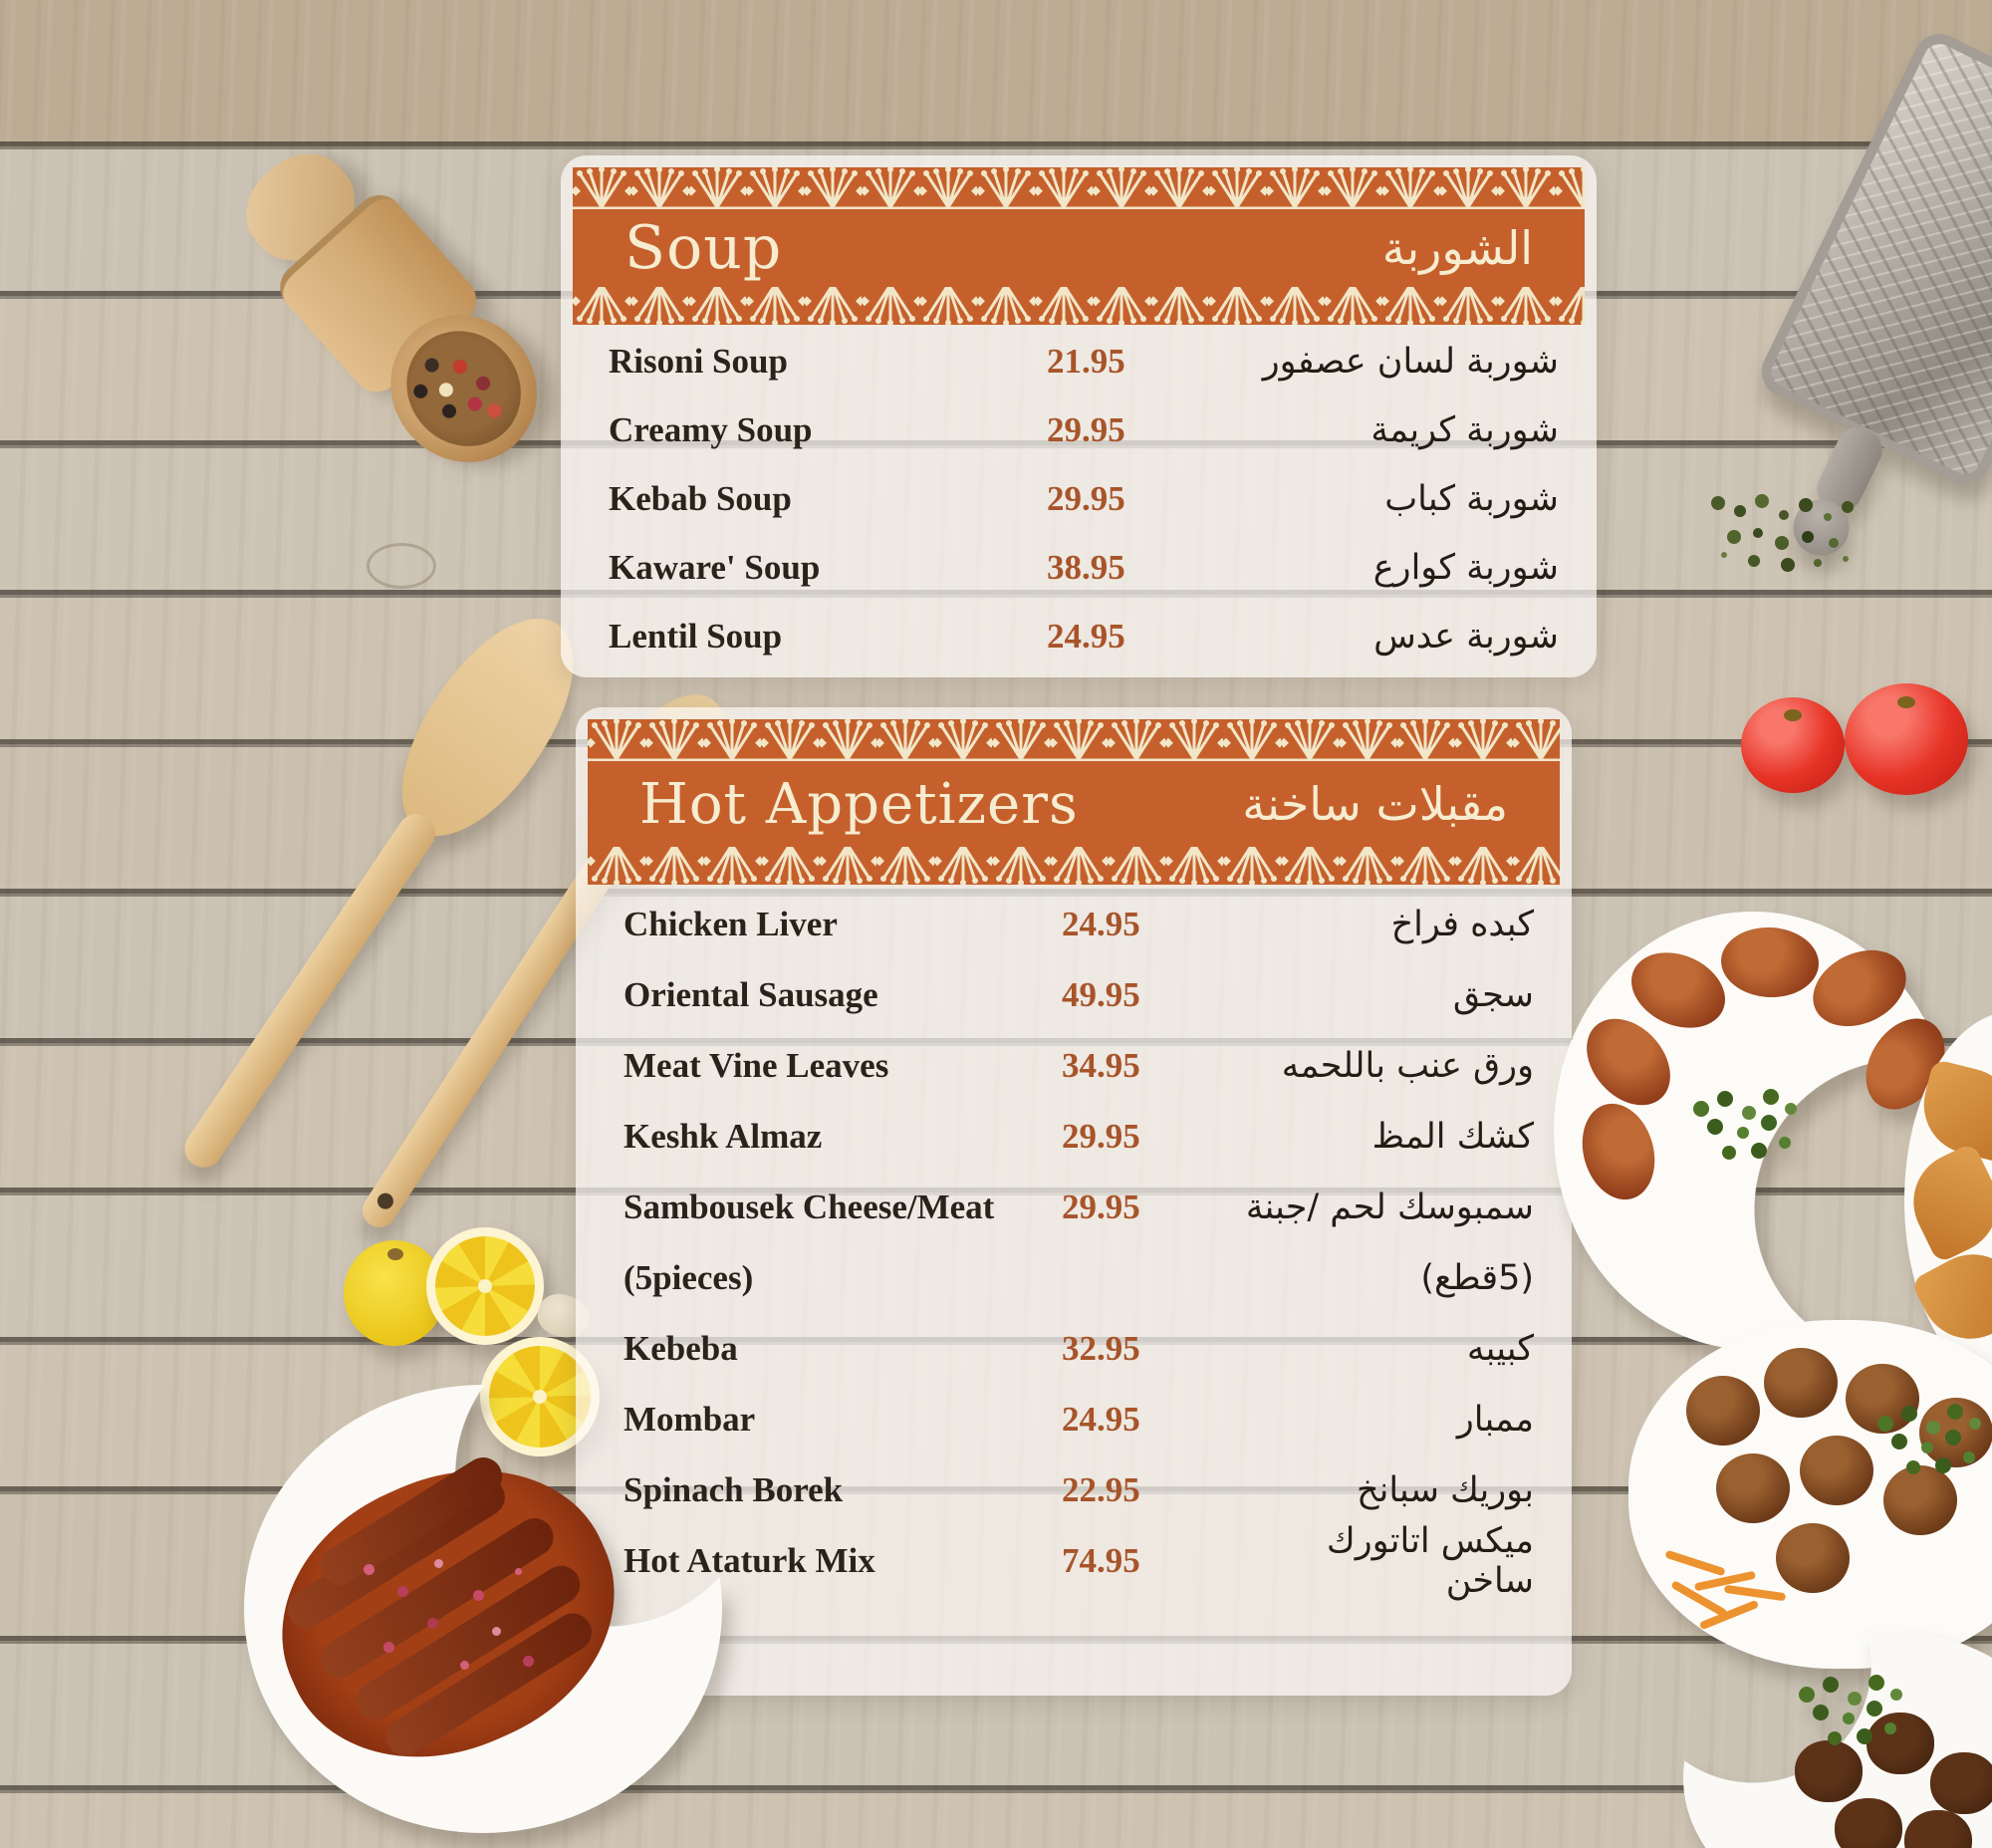  Describe the element at coordinates (1446, 1490) in the screenshot. I see `item-name-ar: بوريك سبانخ` at that location.